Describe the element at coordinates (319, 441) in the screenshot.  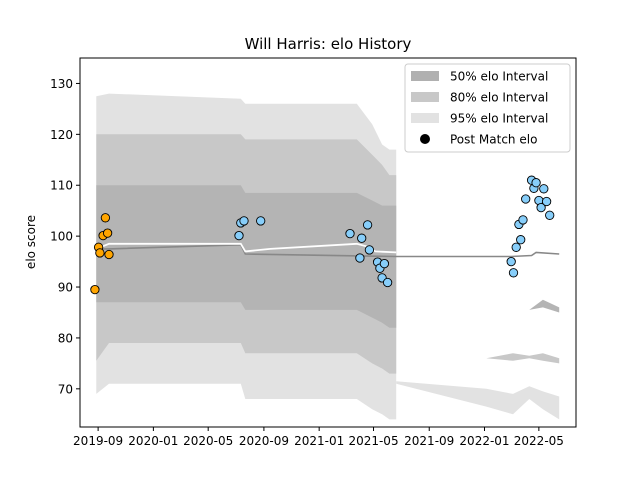
I see `x-tick-label: 2021-01` at that location.